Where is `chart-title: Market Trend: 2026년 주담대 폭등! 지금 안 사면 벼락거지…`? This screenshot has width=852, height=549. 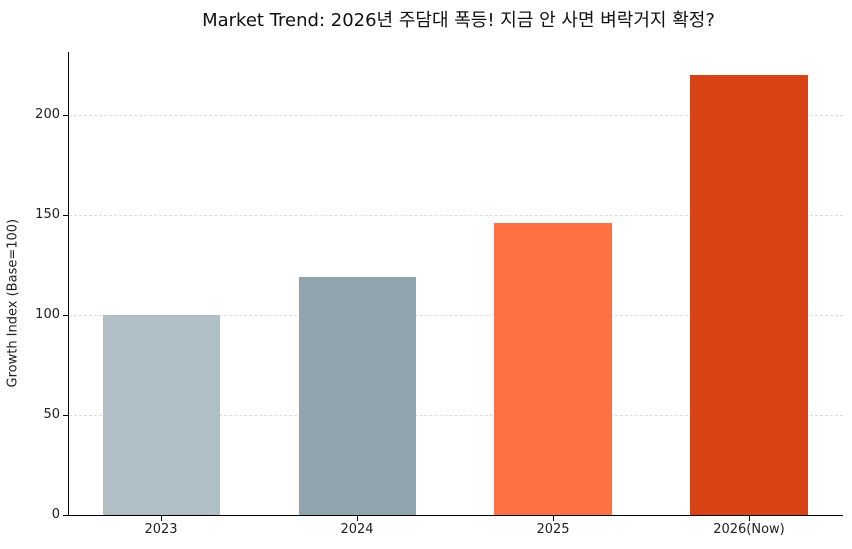 chart-title: Market Trend: 2026년 주담대 폭등! 지금 안 사면 벼락거지… is located at coordinates (458, 20).